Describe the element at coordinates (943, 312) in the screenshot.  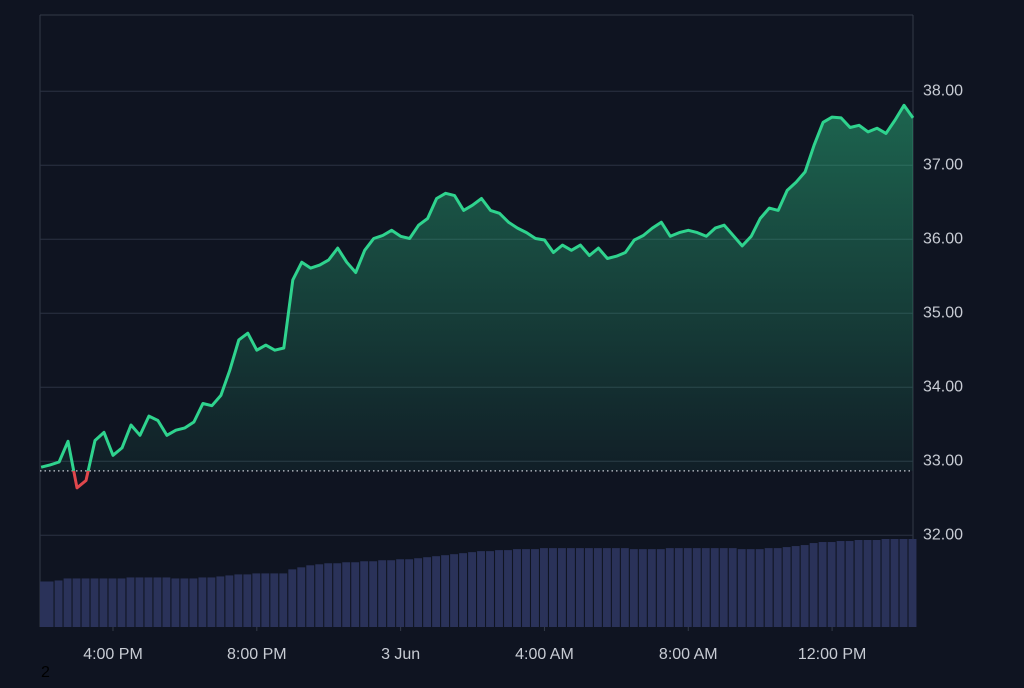
I see `y-tick-label: 35.00` at that location.